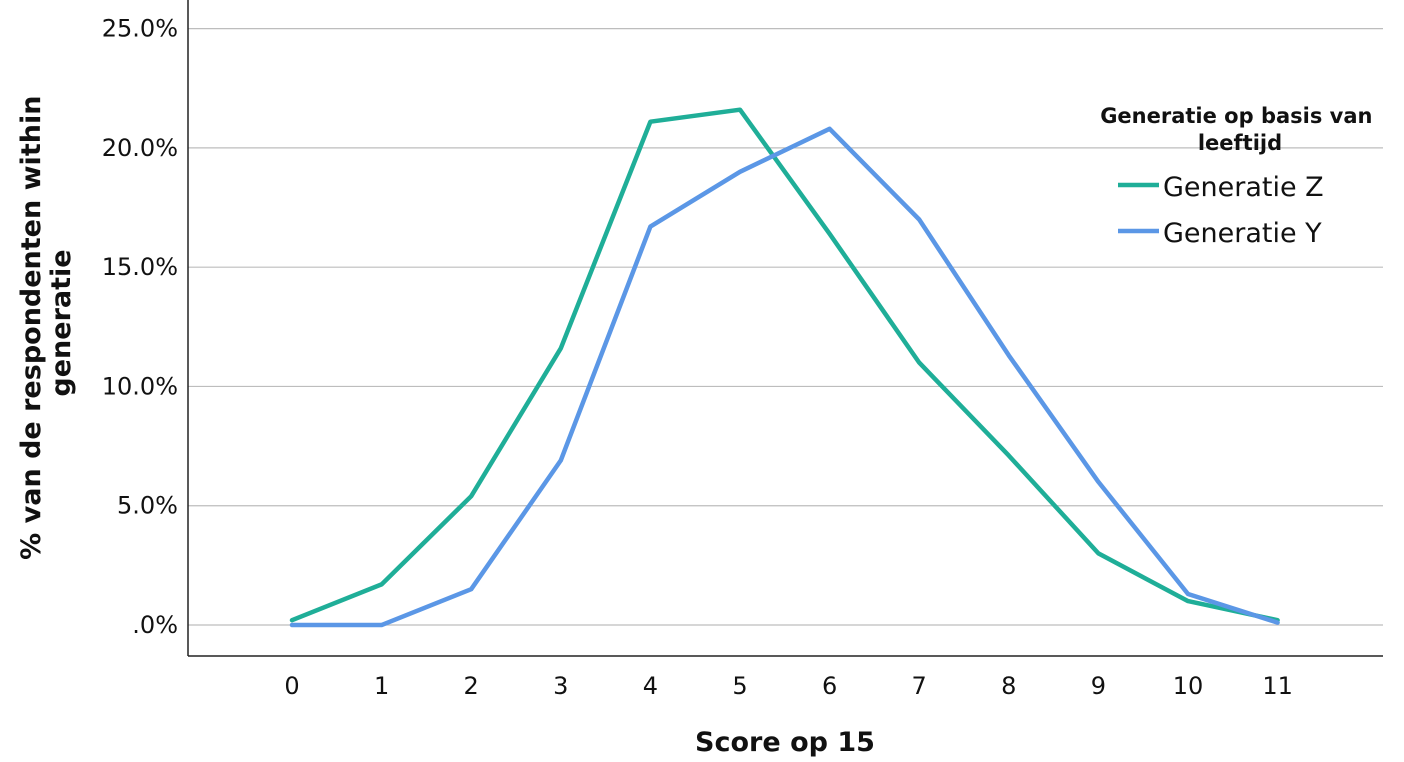 This screenshot has height=762, width=1404. Describe the element at coordinates (140, 327) in the screenshot. I see `y-tick-labels: .0% 5.0% 10.0% 15.0% 20.0% 25.0%` at that location.